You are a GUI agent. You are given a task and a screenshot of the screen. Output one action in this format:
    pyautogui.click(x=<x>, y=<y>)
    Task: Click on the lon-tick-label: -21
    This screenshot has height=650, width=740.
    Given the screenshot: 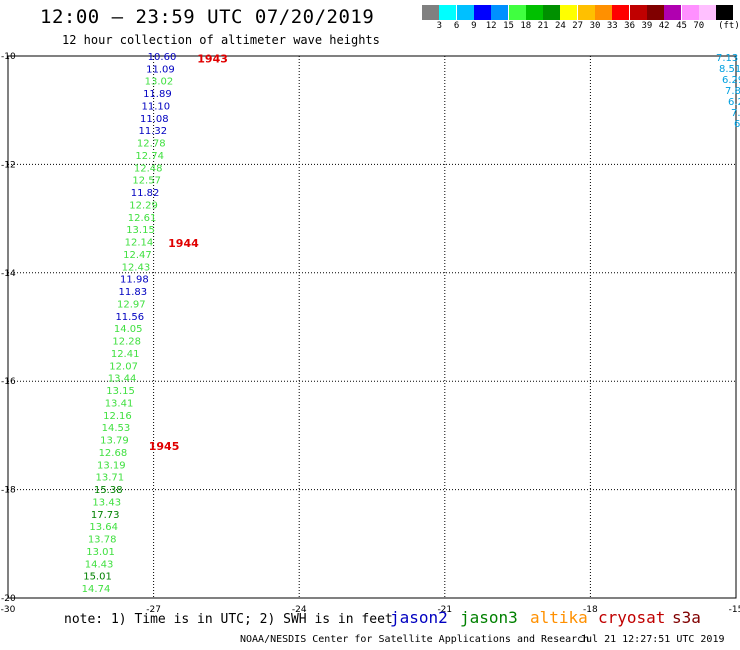 What is the action you would take?
    pyautogui.click(x=444, y=610)
    